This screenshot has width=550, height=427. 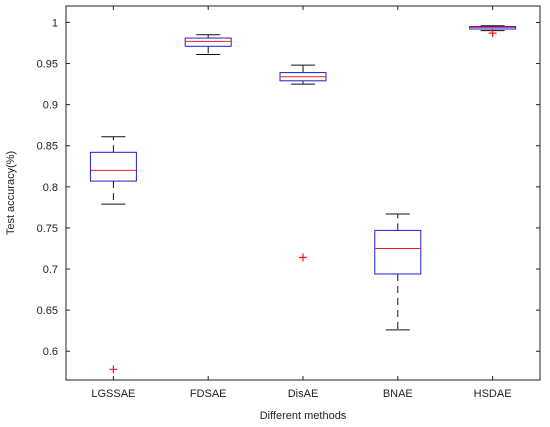 What do you see at coordinates (303, 416) in the screenshot?
I see `x-axis-label: Different methods` at bounding box center [303, 416].